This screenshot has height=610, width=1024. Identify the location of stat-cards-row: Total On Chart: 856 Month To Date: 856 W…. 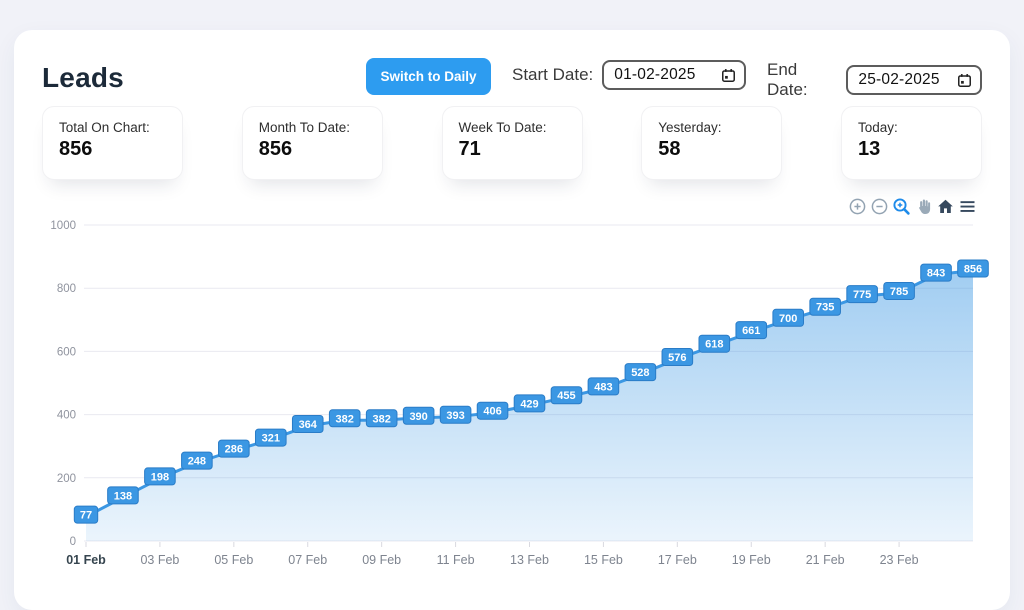
(512, 143).